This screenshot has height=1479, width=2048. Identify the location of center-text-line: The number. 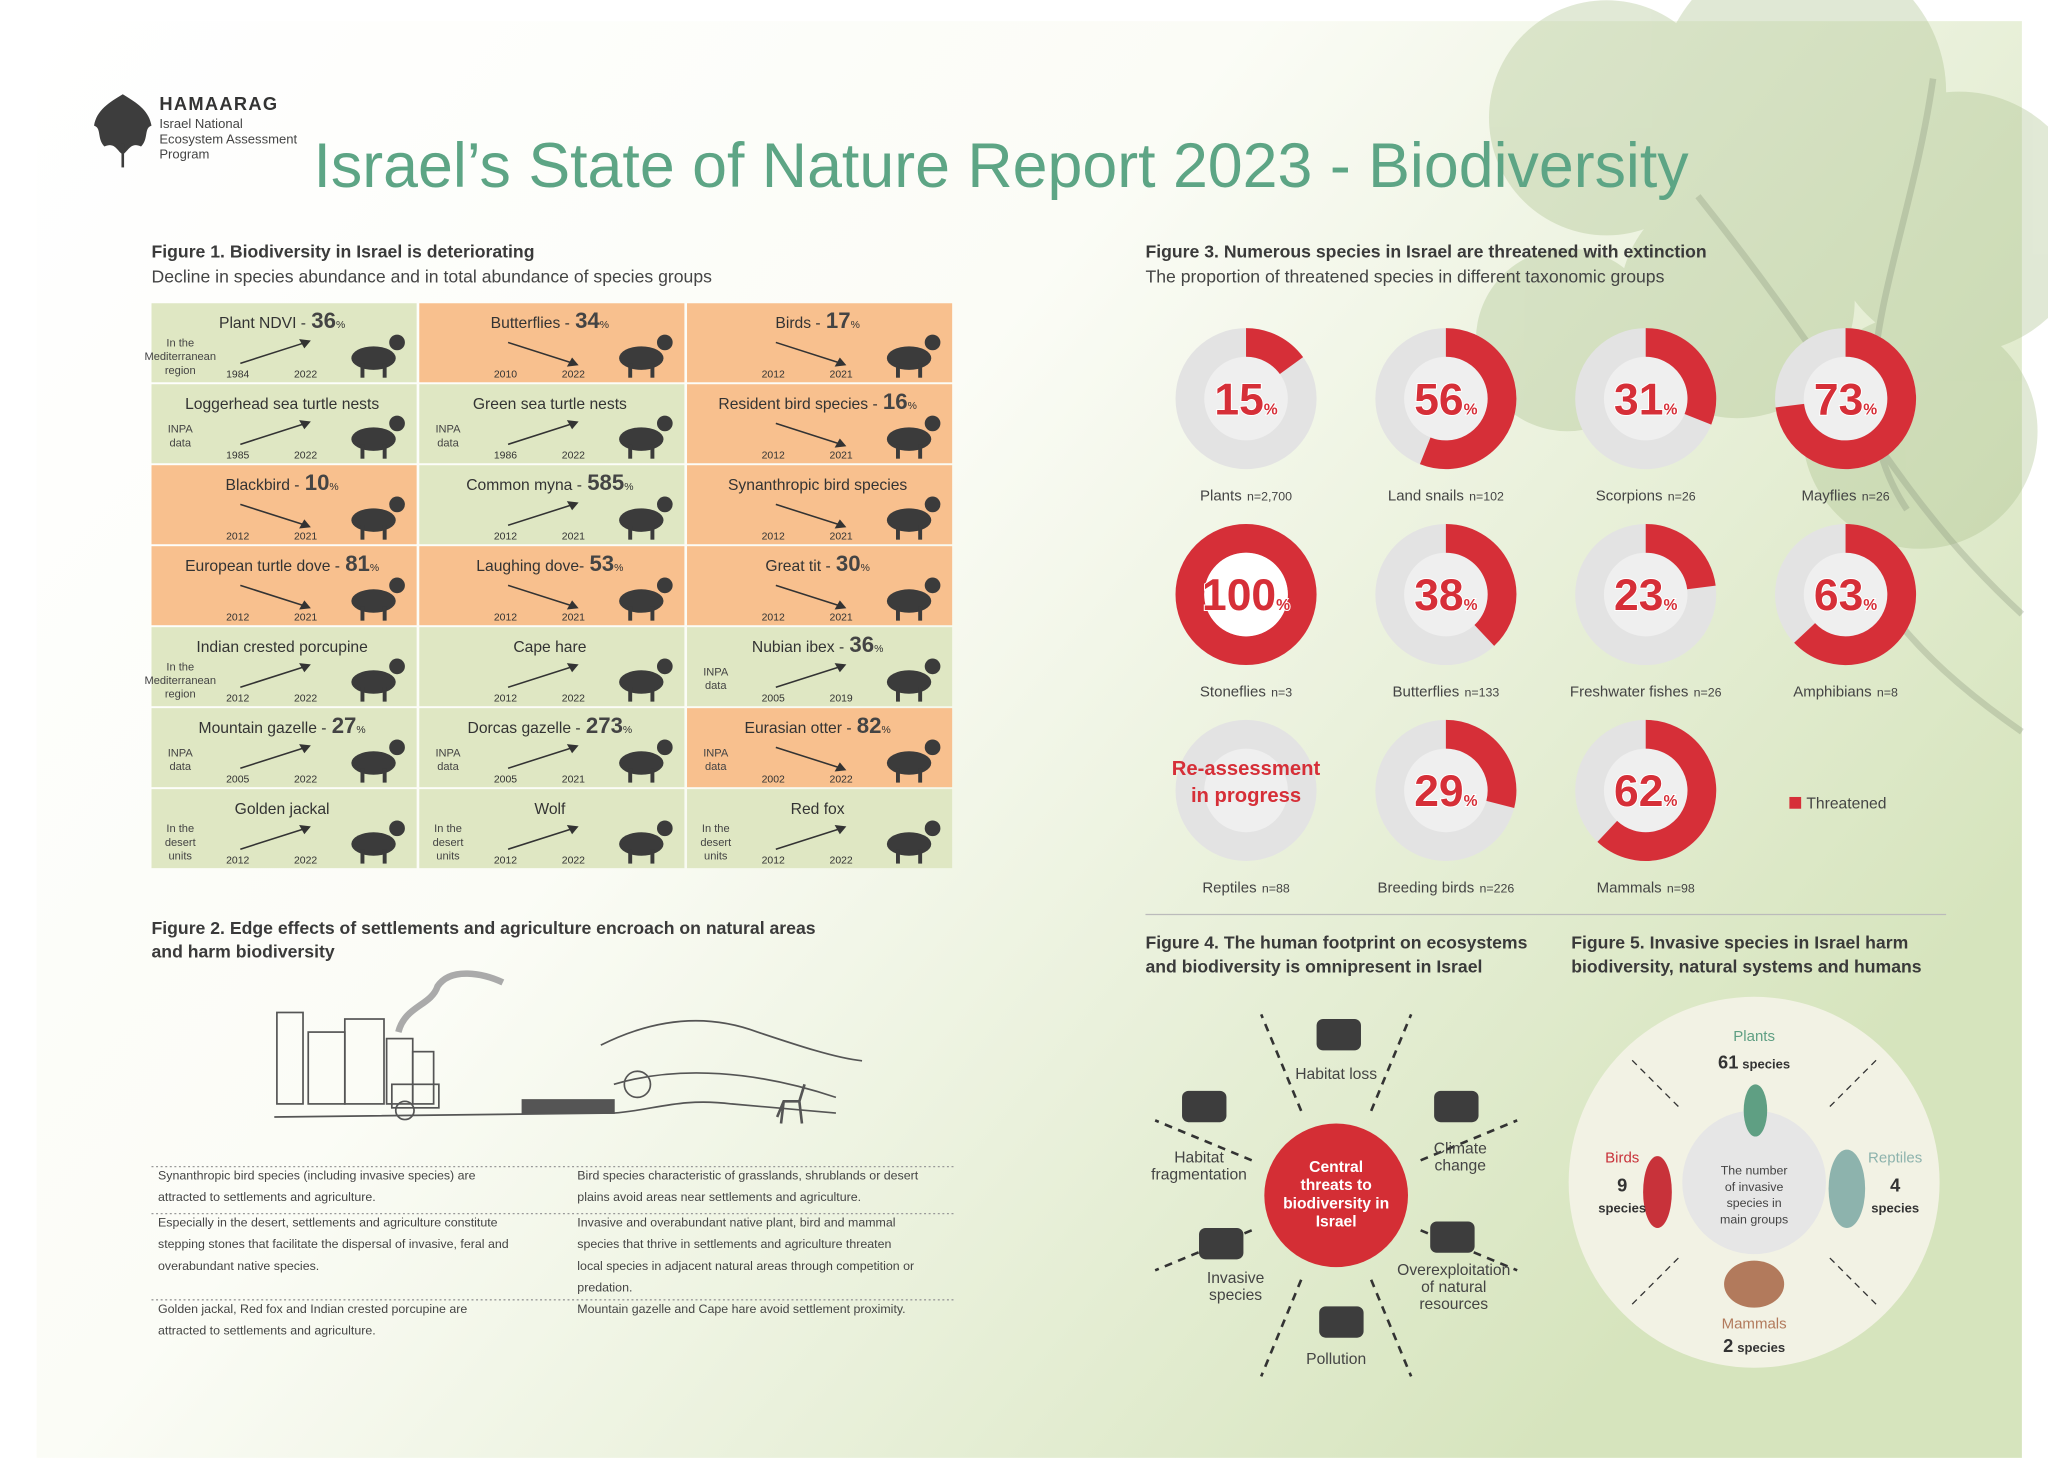
(1754, 1170).